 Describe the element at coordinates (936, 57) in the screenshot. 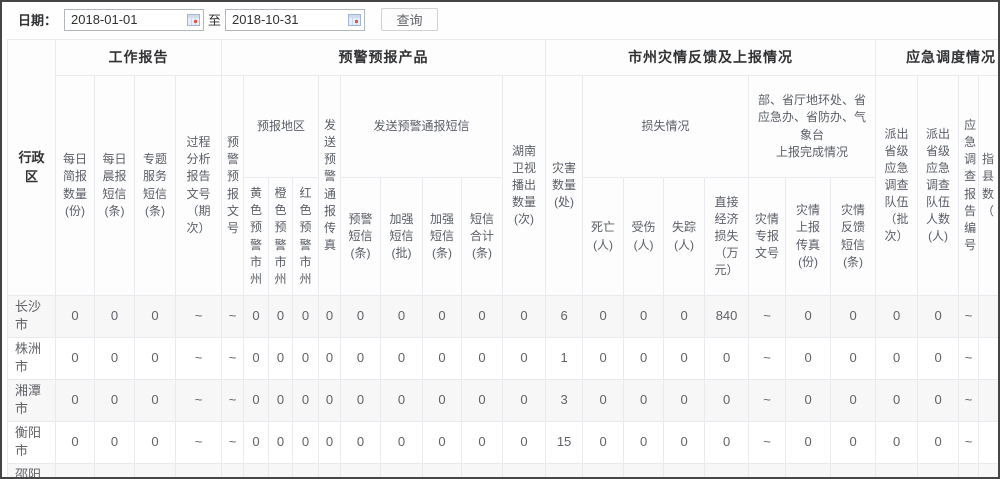

I see `group-emergency-dispatch: 应急调度情况` at that location.